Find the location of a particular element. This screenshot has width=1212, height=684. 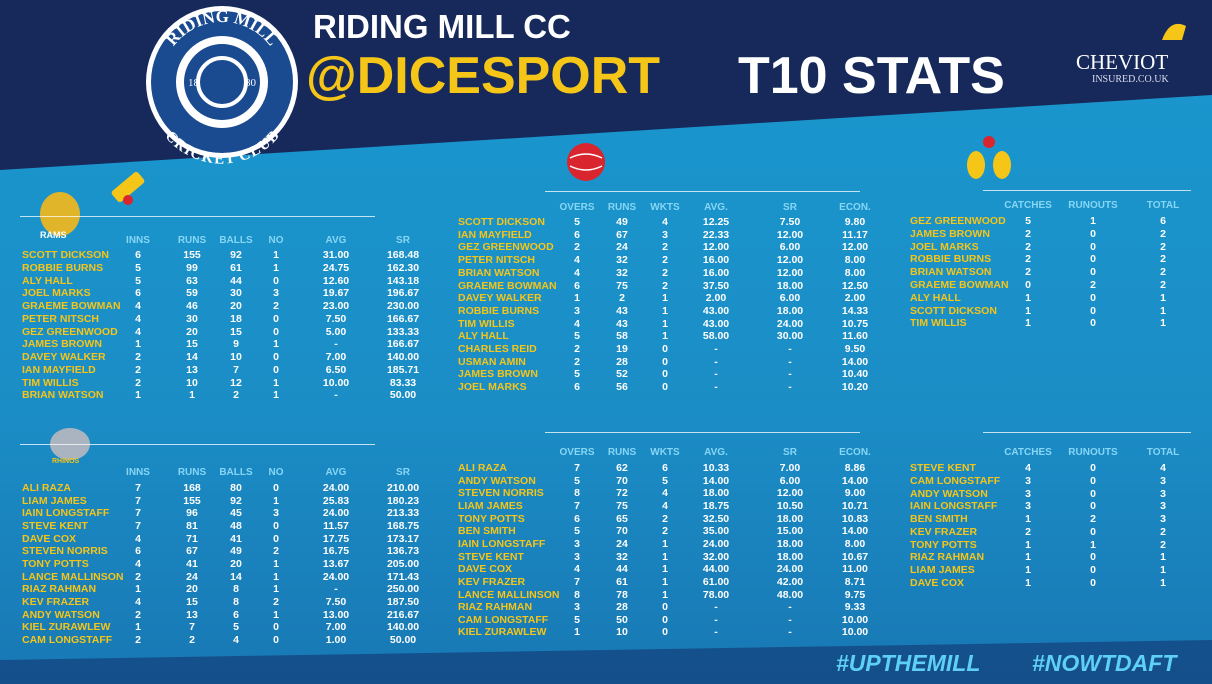

player-name: ALY HALL is located at coordinates (47, 280).